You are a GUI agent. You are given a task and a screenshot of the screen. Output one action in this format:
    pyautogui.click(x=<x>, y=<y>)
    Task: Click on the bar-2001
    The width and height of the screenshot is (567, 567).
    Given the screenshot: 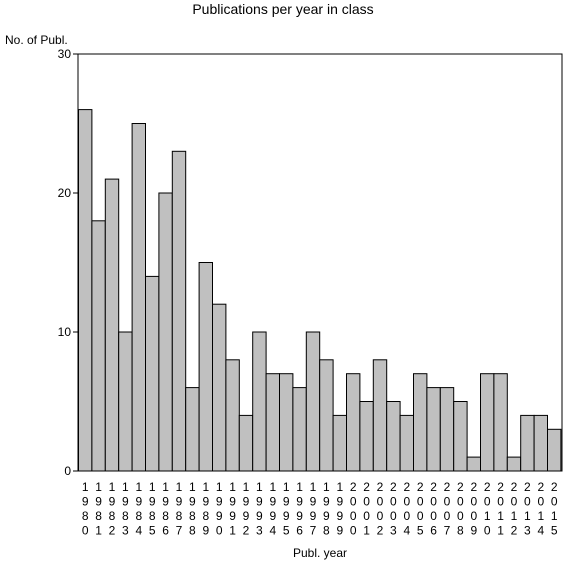 What is the action you would take?
    pyautogui.click(x=366, y=436)
    